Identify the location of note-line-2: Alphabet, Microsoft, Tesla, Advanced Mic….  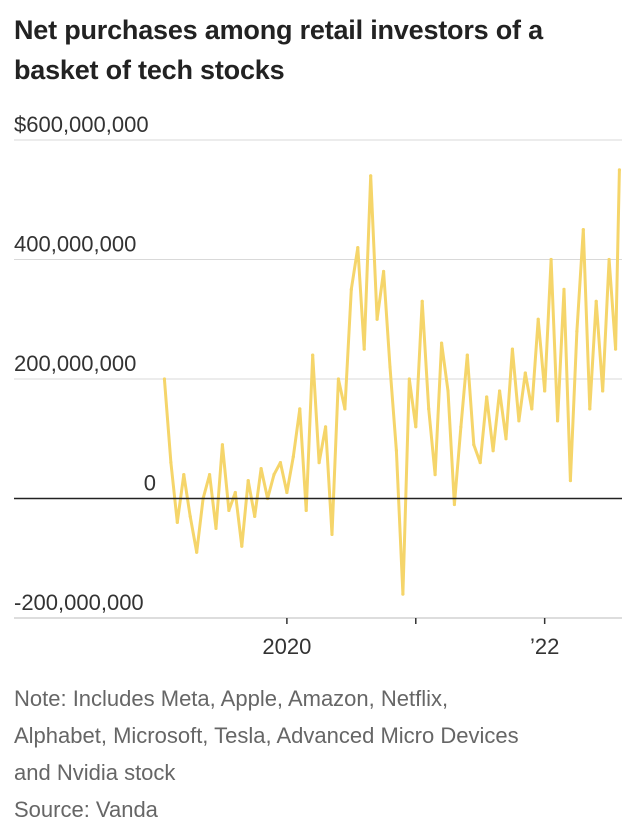
(266, 735).